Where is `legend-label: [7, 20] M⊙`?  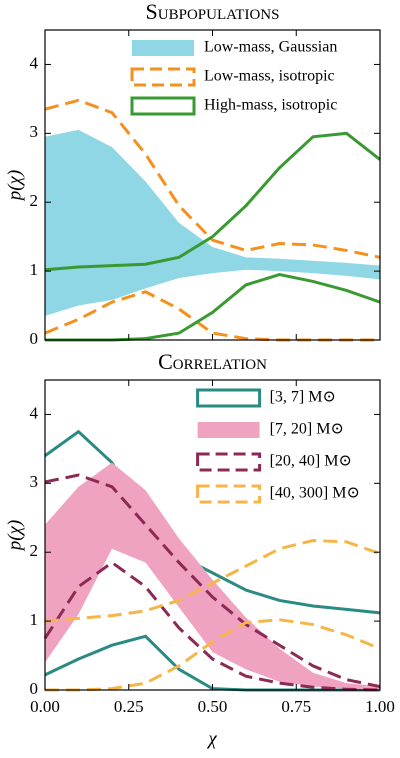 legend-label: [7, 20] M⊙ is located at coordinates (307, 429).